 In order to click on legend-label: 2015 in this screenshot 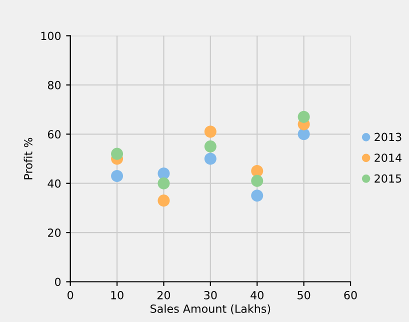, I will do `click(388, 178)`.